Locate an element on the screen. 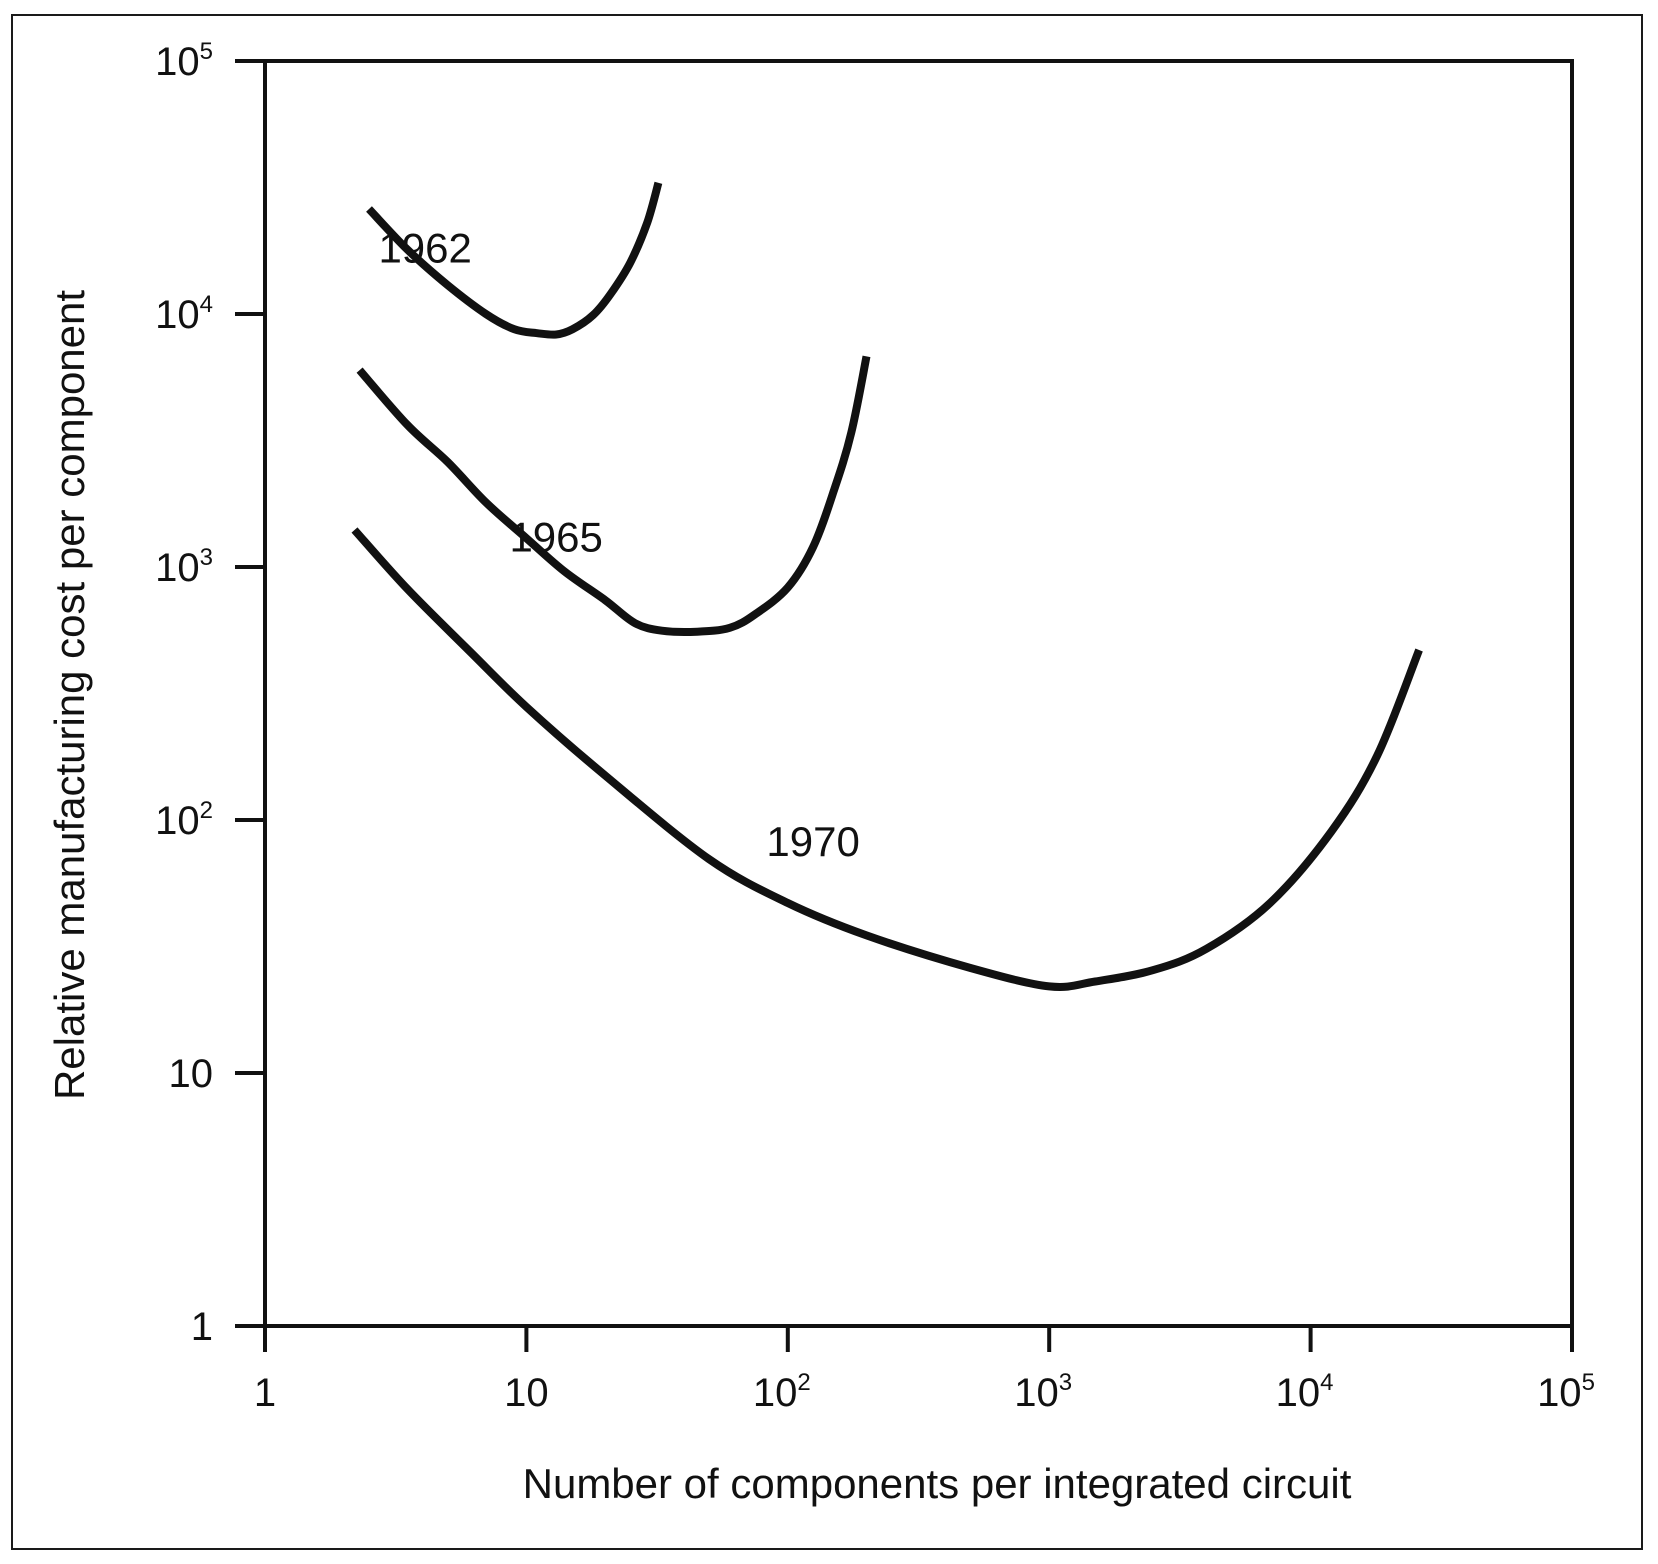 This screenshot has width=1658, height=1564. x-tick-label: 10³ is located at coordinates (1043, 1392).